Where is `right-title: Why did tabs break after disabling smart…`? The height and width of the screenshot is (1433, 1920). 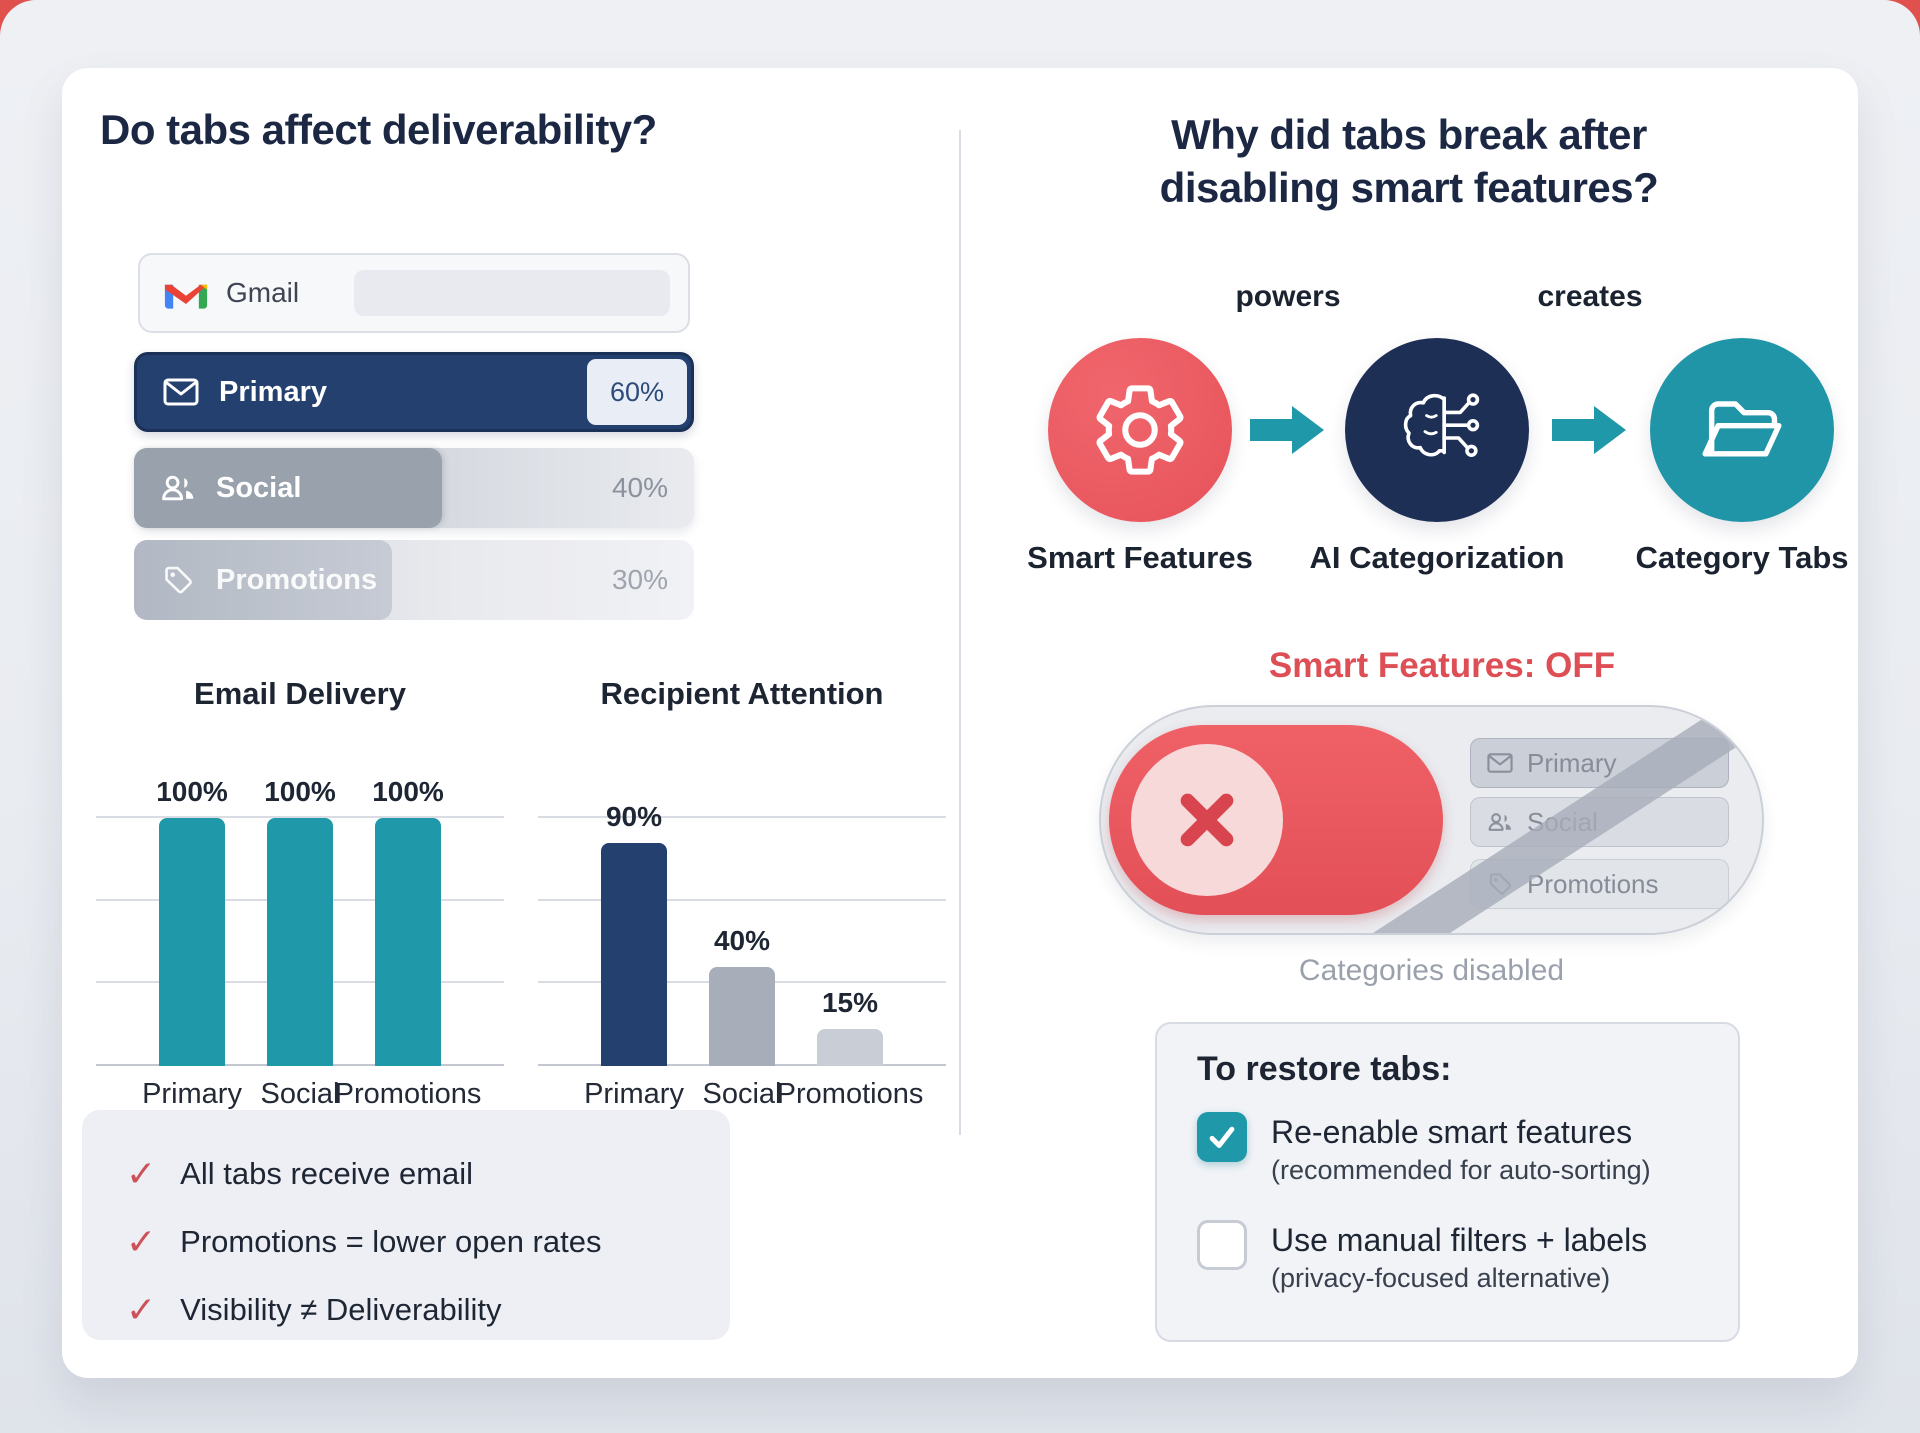 right-title: Why did tabs break after disabling smart… is located at coordinates (1409, 161).